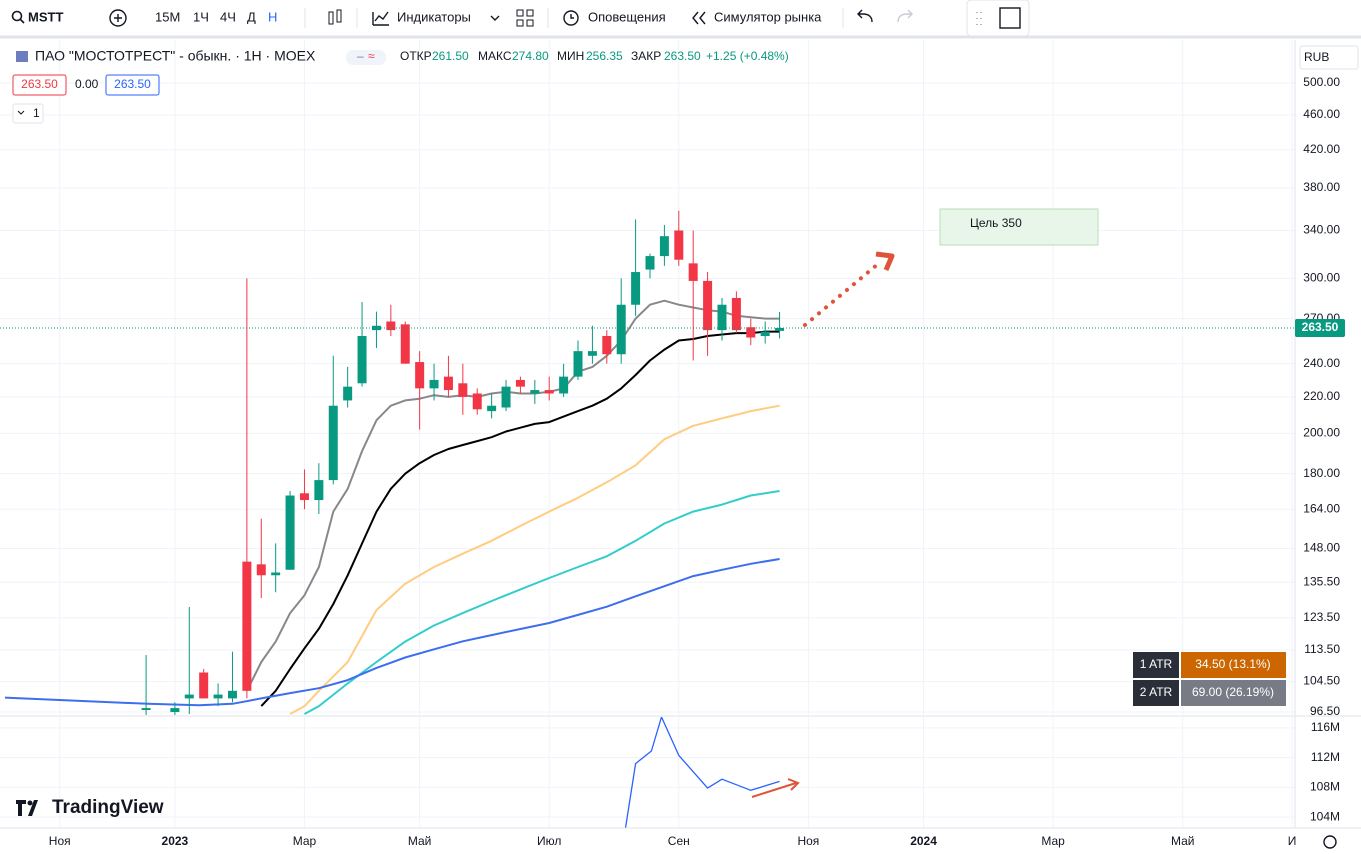  Describe the element at coordinates (1321, 433) in the screenshot. I see `y-tick-label: 200.00` at that location.